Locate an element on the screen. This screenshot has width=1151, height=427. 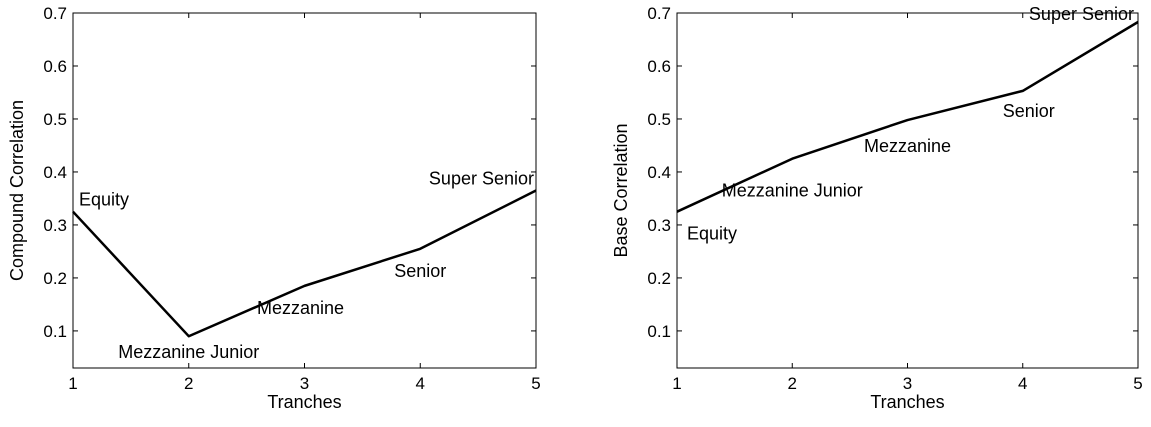
y-axis-label: Compound Correlation is located at coordinates (17, 190).